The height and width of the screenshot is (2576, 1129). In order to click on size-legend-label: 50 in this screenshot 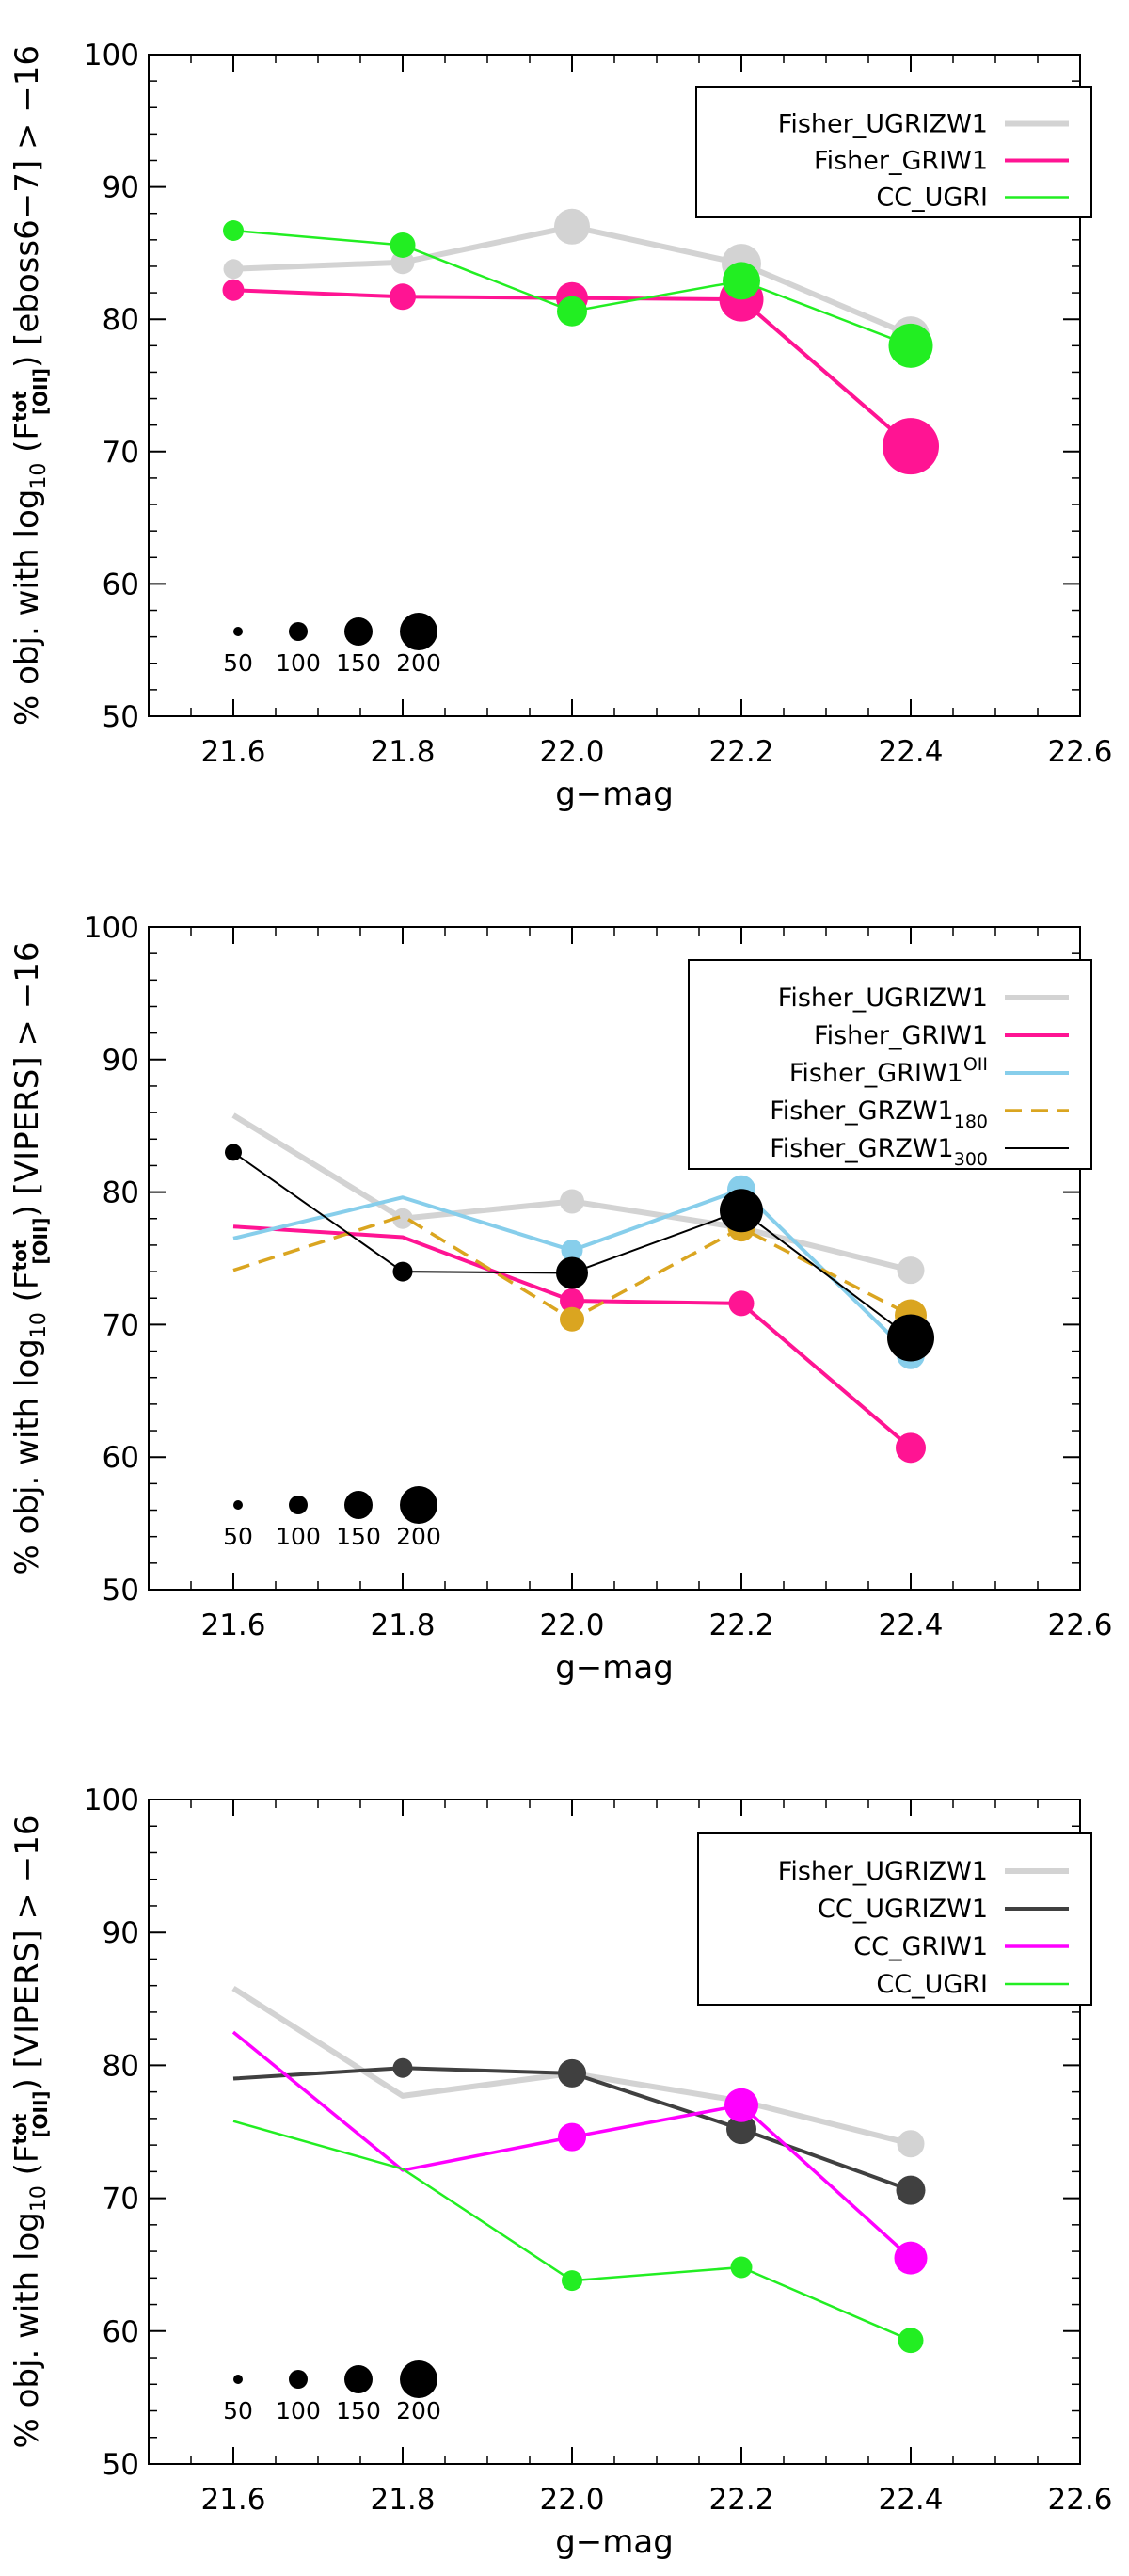, I will do `click(238, 1536)`.